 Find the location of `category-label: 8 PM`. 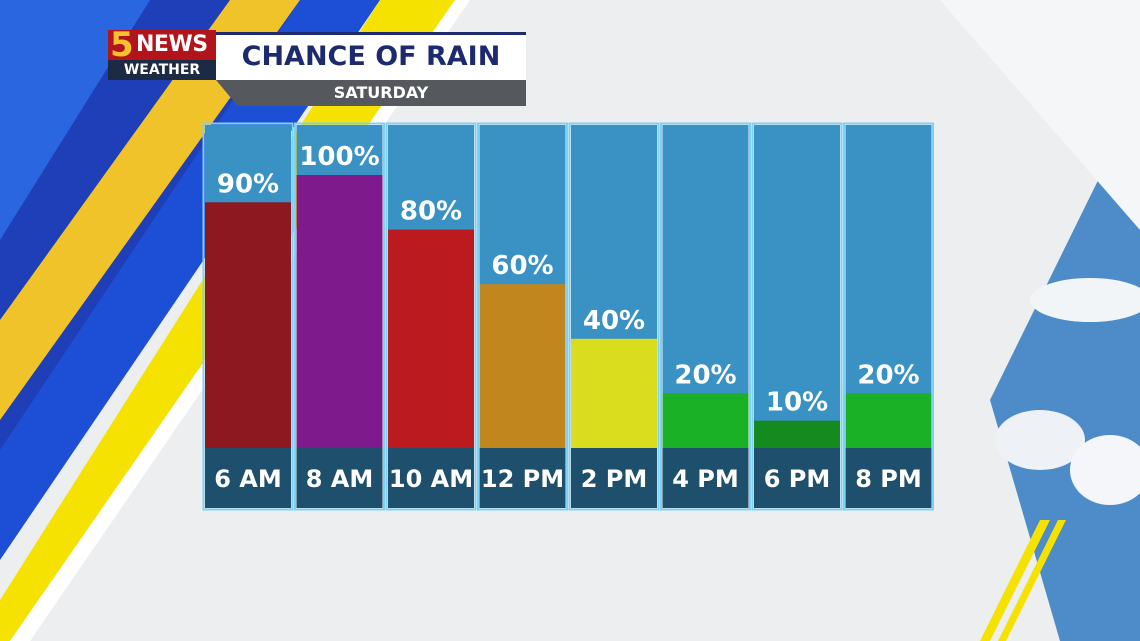

category-label: 8 PM is located at coordinates (888, 479).